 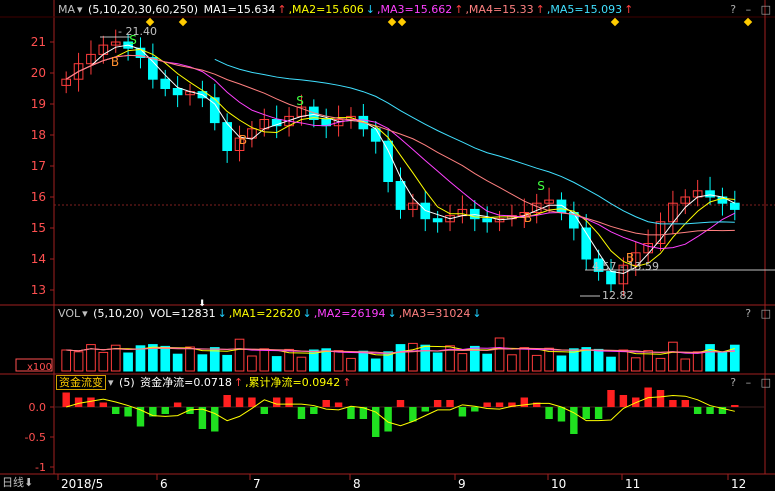 What do you see at coordinates (186, 382) in the screenshot?
I see `flow-value-1: 资金净流=0.0718` at bounding box center [186, 382].